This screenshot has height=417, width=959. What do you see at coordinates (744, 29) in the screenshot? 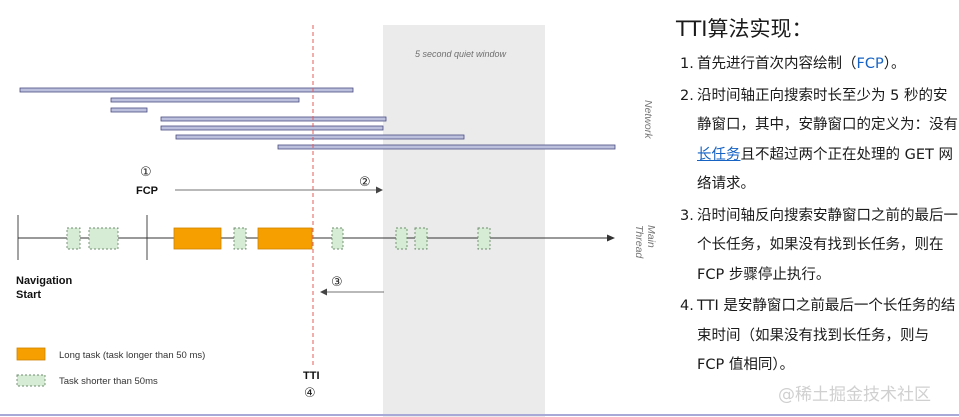
I see `panel-title: TTI算法实现：` at bounding box center [744, 29].